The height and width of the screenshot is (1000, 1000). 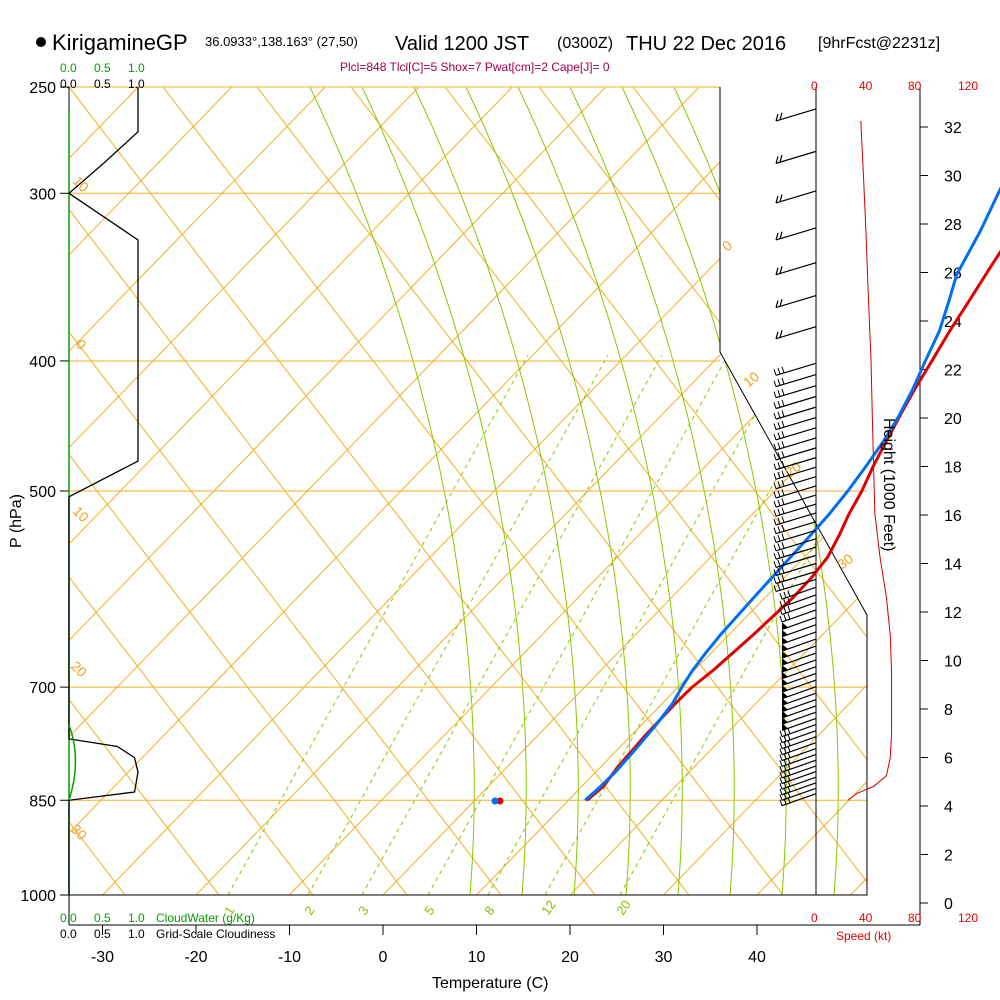 What do you see at coordinates (870, 460) in the screenshot?
I see `wind-speed-profile` at bounding box center [870, 460].